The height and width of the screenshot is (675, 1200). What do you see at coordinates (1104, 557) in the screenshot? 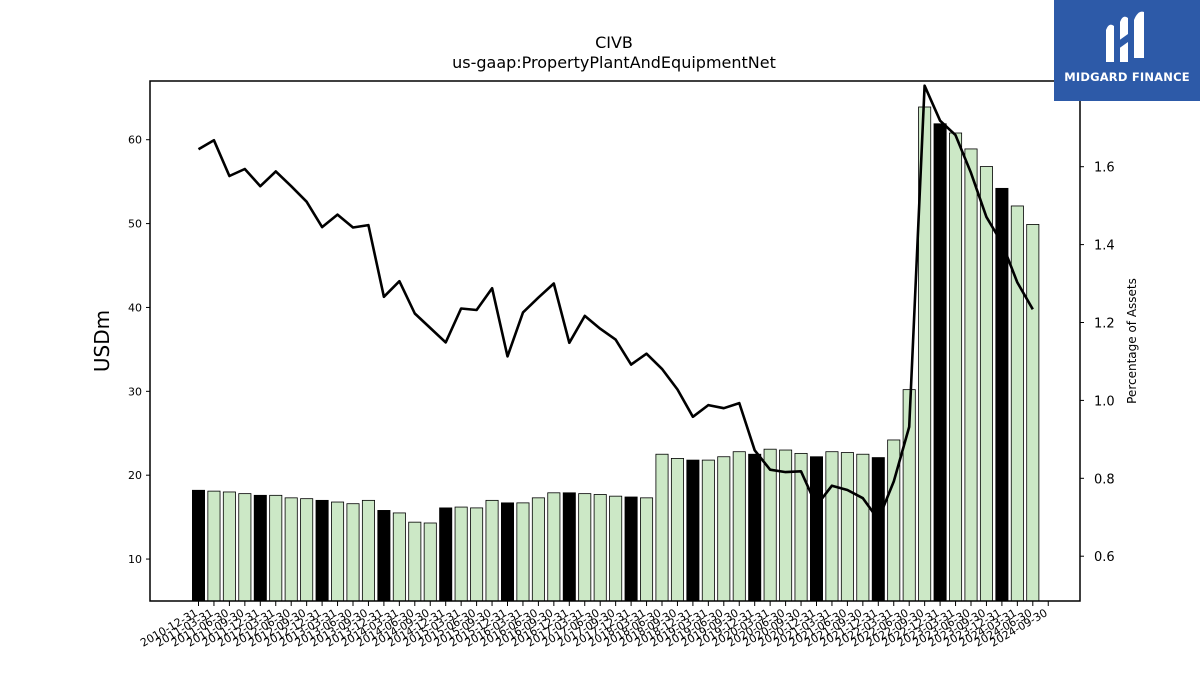
I see `y2-tick-label: 0.6` at bounding box center [1104, 557].